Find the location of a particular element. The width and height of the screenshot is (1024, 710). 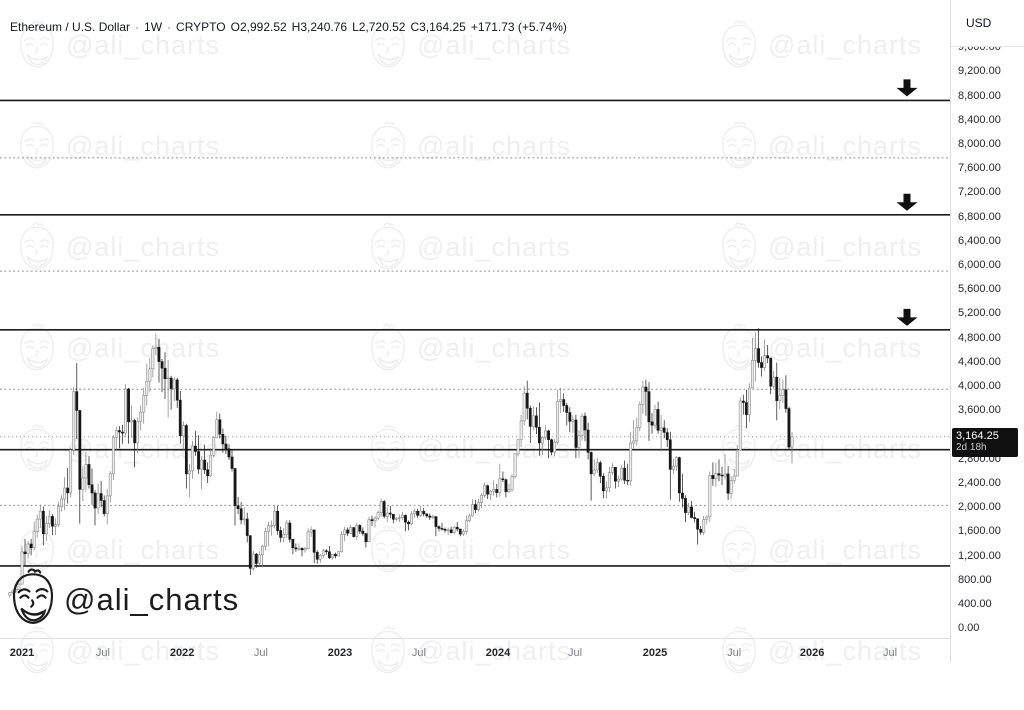

y-axis-label: 7,200.00 is located at coordinates (979, 192).